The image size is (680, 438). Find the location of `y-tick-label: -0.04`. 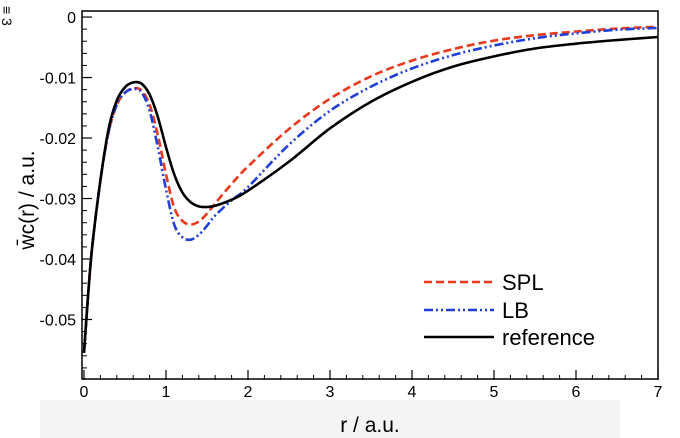

y-tick-label: -0.04 is located at coordinates (58, 260).